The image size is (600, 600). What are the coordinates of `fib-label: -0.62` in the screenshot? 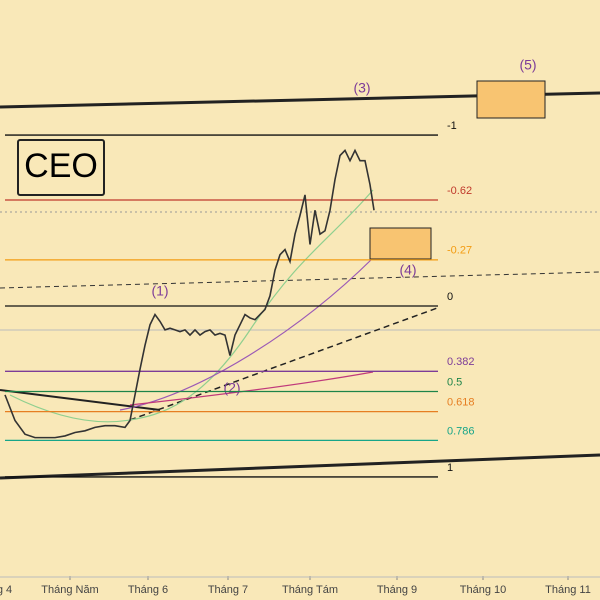 It's located at (459, 191).